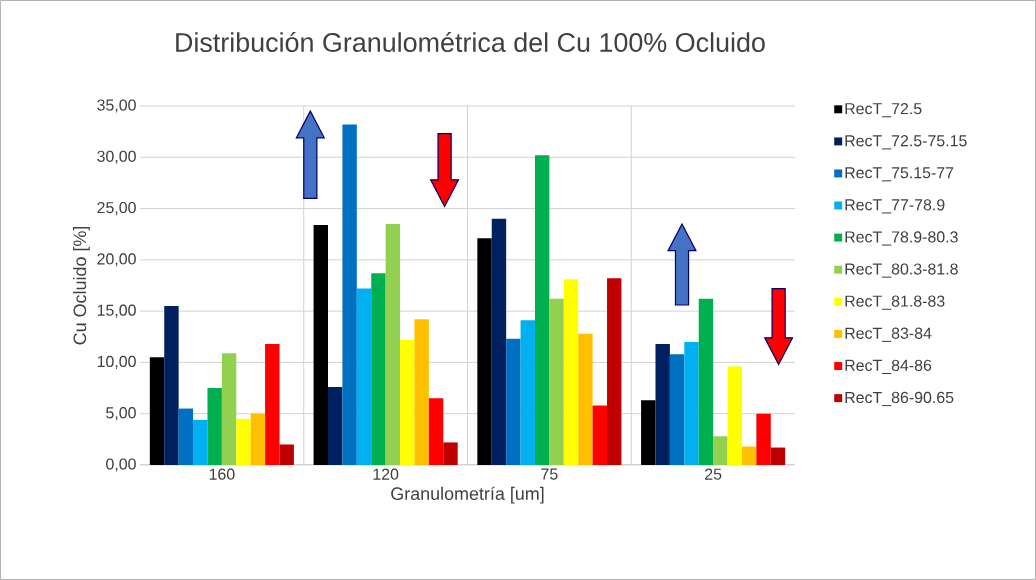  I want to click on legend-label: RecT_84-86, so click(888, 366).